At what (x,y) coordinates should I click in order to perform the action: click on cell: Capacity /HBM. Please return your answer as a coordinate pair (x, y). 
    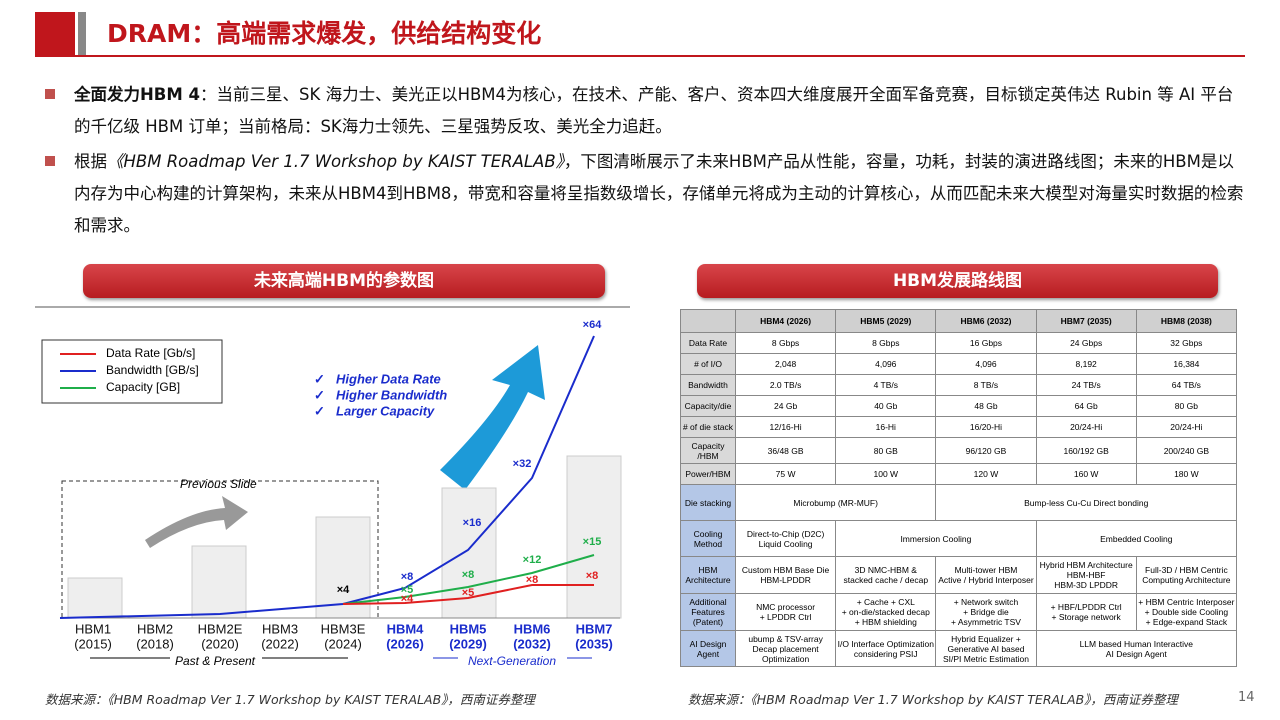
    Looking at the image, I should click on (708, 450).